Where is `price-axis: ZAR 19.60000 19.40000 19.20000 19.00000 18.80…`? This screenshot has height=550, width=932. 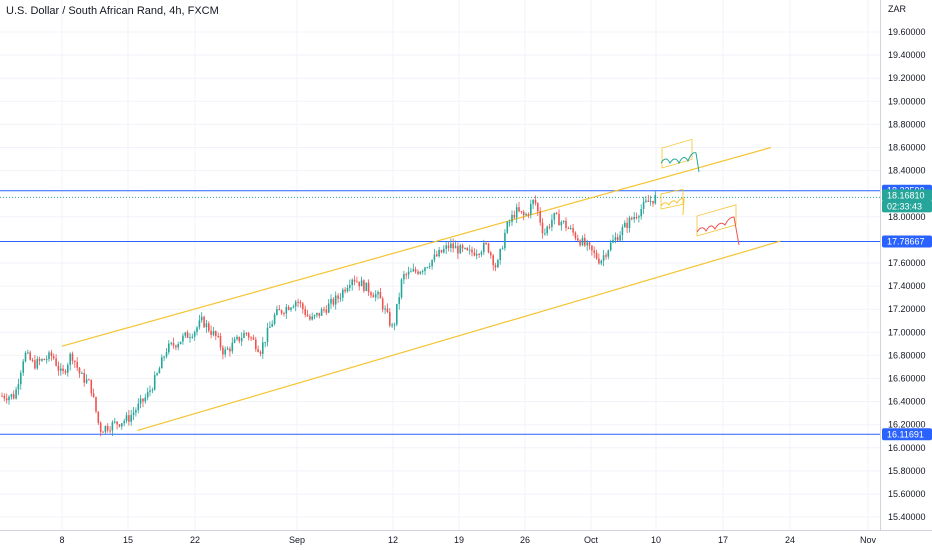
price-axis: ZAR 19.60000 19.40000 19.20000 19.00000 18.80… is located at coordinates (906, 275).